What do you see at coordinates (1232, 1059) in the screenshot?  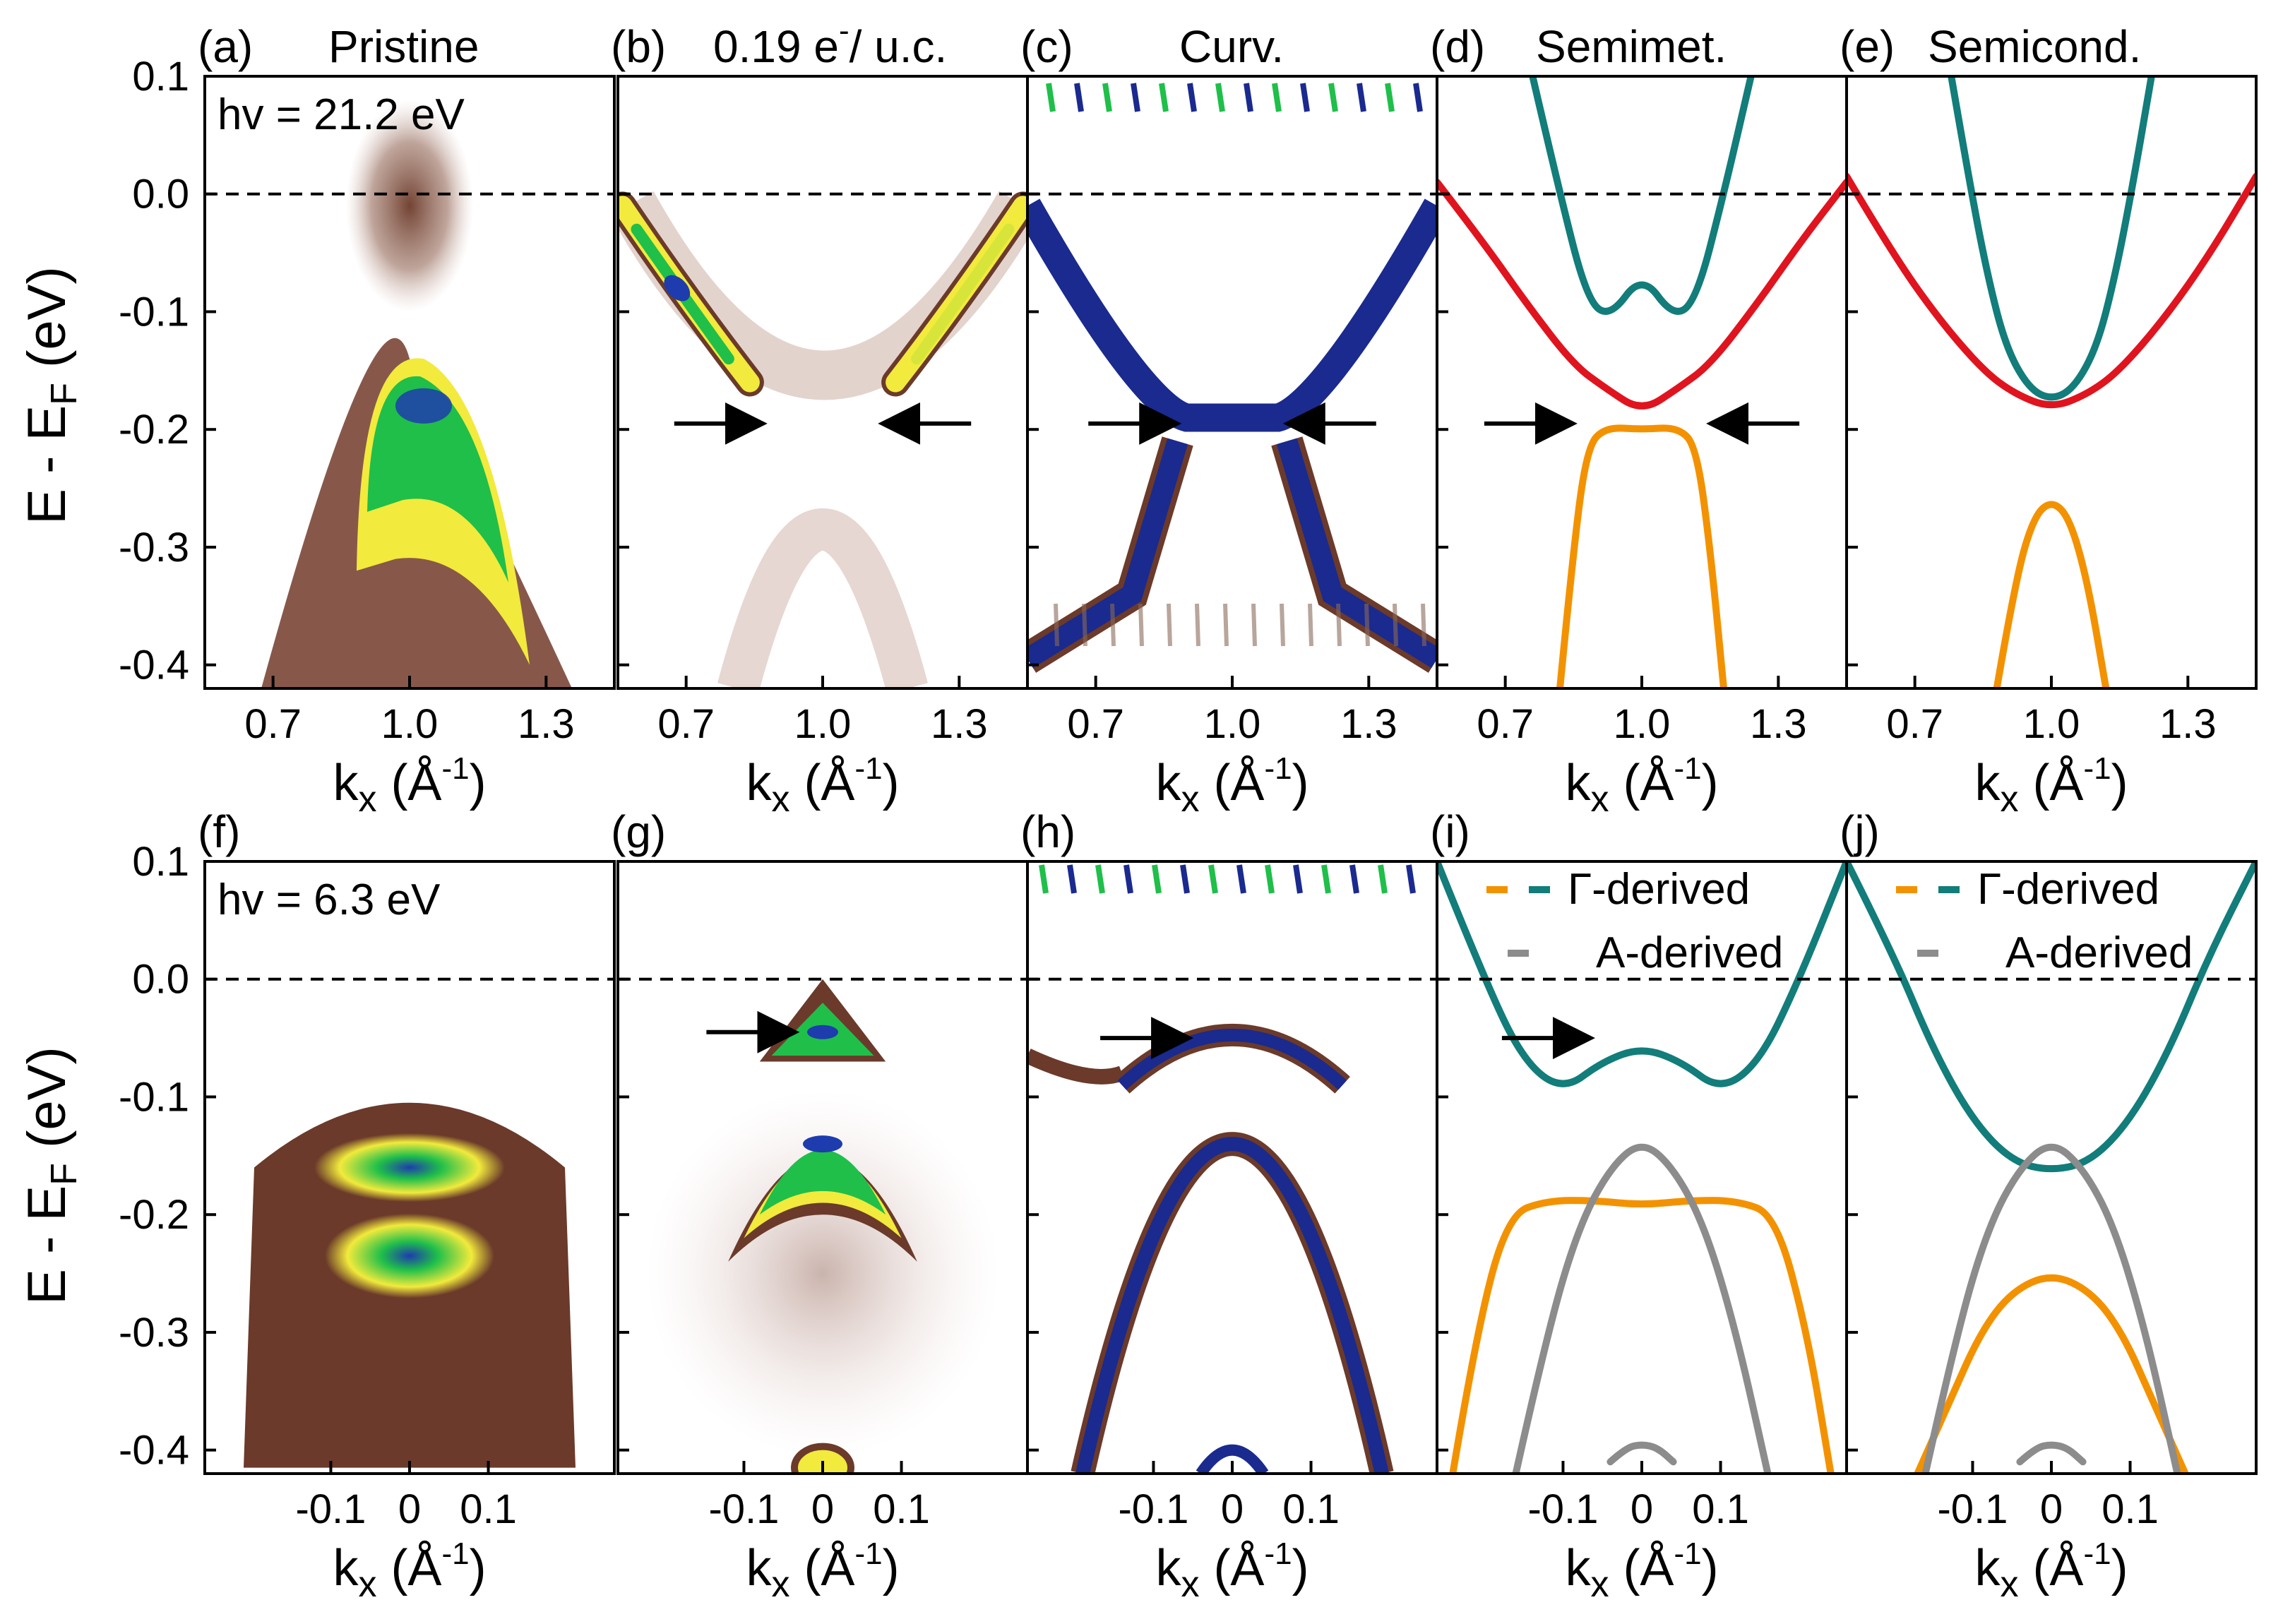 I see `curvature-band-top` at bounding box center [1232, 1059].